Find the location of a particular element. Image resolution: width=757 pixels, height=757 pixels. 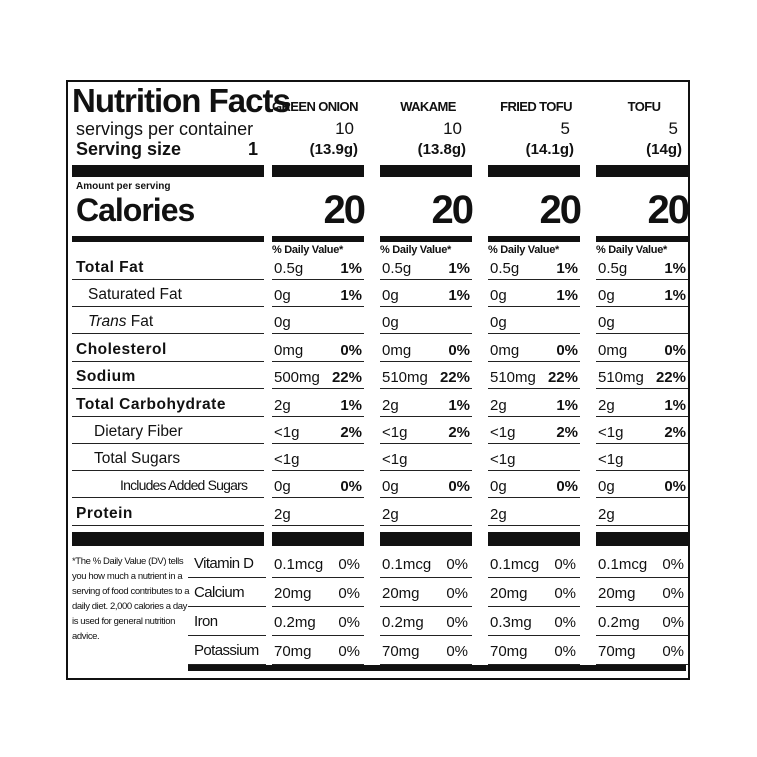

amount-per-serving-label: Amount per serving is located at coordinates (123, 186).